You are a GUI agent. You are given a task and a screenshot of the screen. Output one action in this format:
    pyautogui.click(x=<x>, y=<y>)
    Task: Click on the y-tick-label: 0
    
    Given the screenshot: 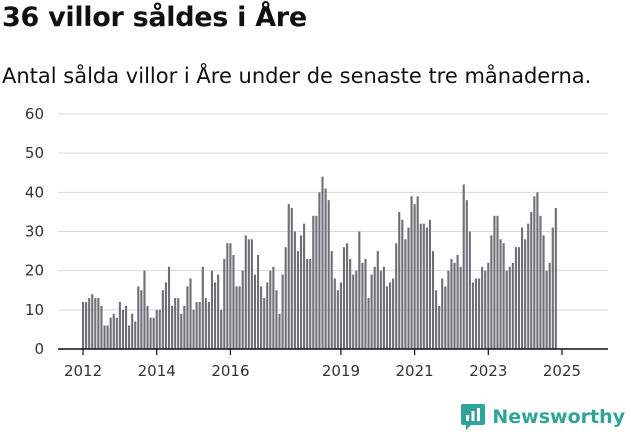 What is the action you would take?
    pyautogui.click(x=39, y=349)
    